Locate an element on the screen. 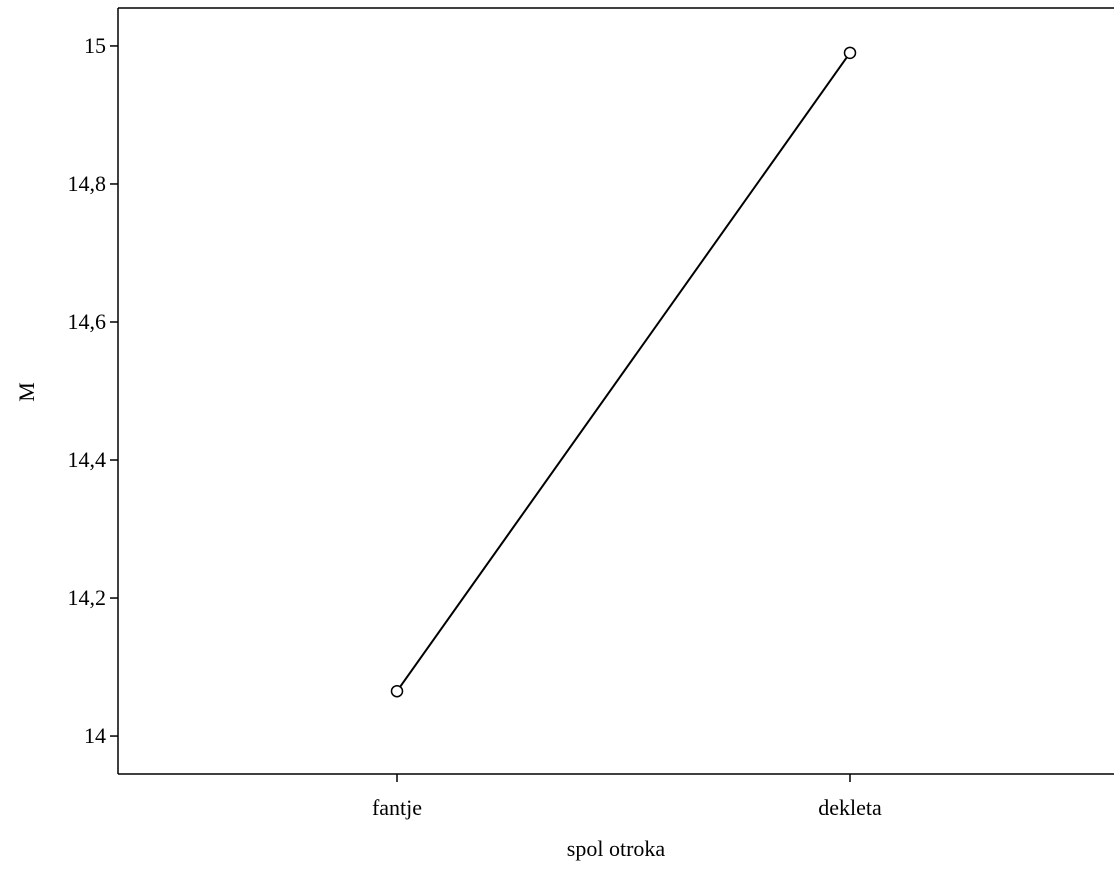 Image resolution: width=1114 pixels, height=874 pixels. y-tick-label: 14,8 is located at coordinates (87, 183).